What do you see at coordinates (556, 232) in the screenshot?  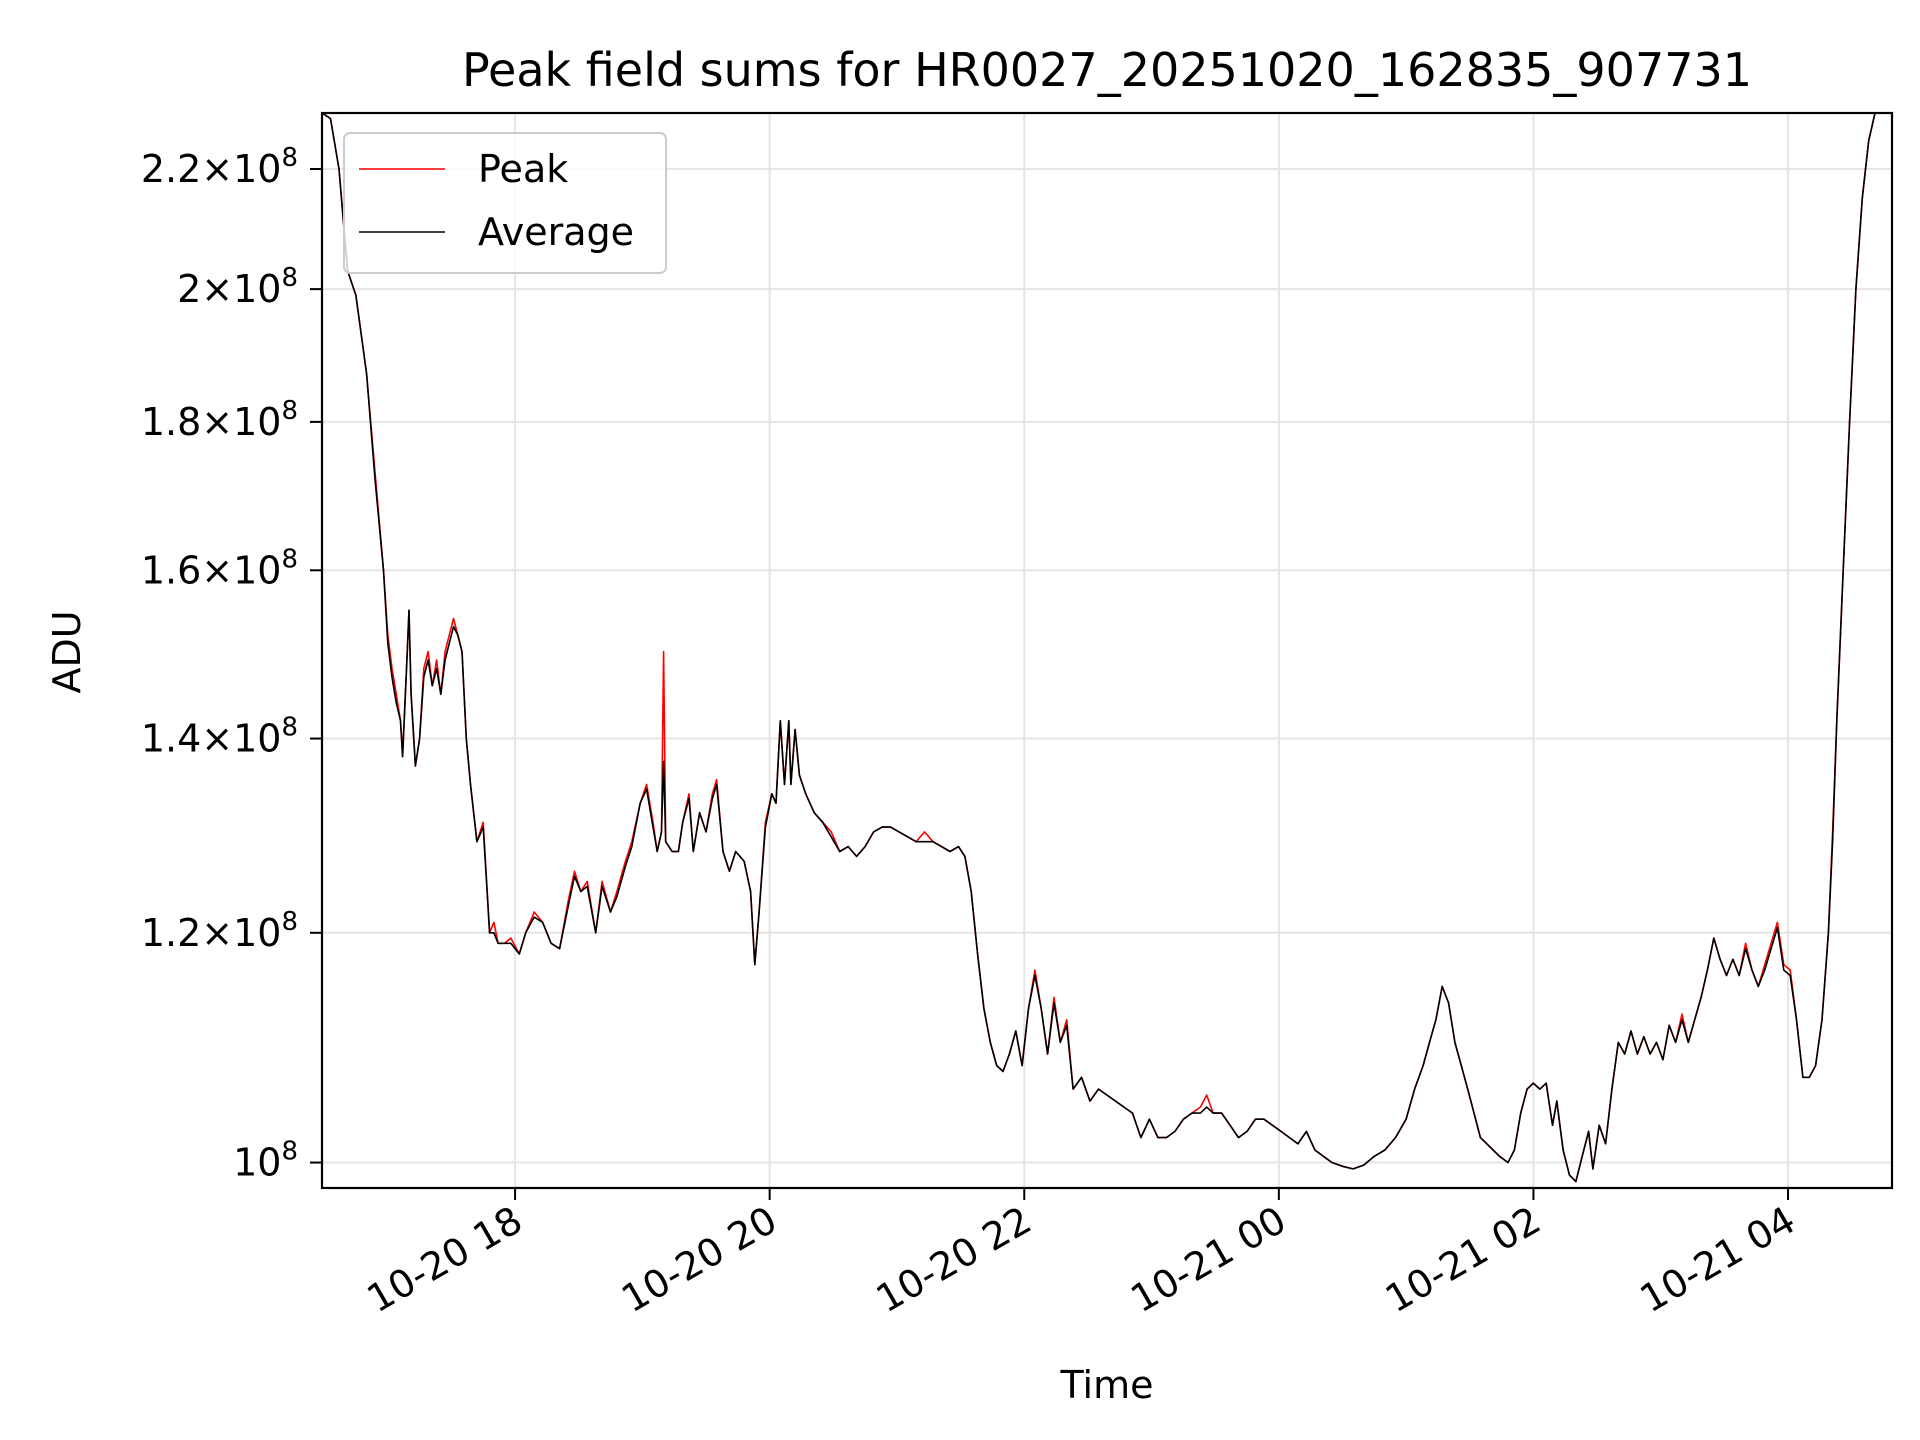 I see `legend-label-average: Average` at bounding box center [556, 232].